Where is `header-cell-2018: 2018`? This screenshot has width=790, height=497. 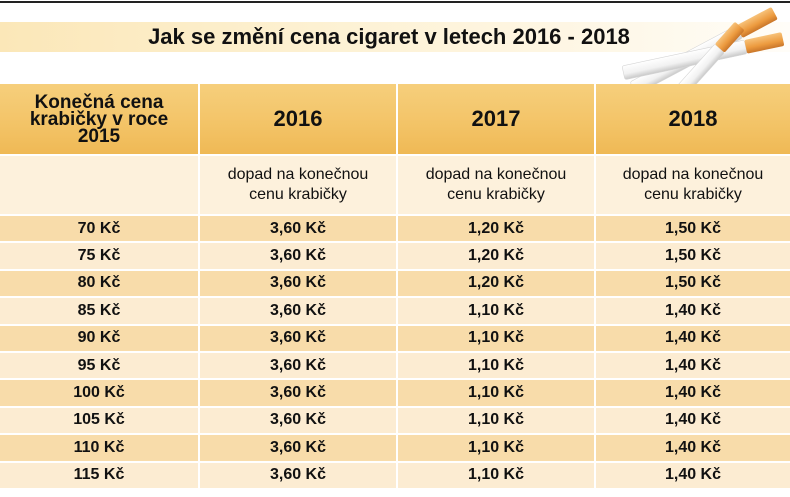 header-cell-2018: 2018 is located at coordinates (693, 119).